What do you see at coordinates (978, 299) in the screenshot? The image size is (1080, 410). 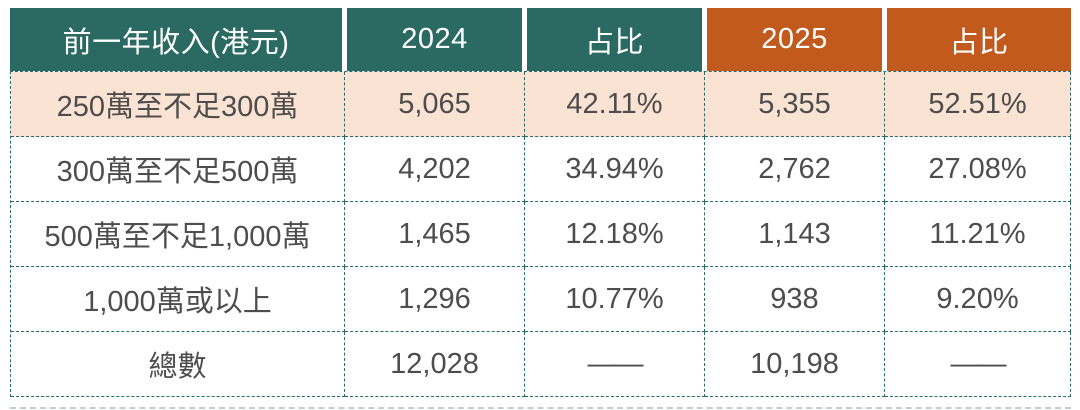 I see `cell-2025-share: 9.20%` at bounding box center [978, 299].